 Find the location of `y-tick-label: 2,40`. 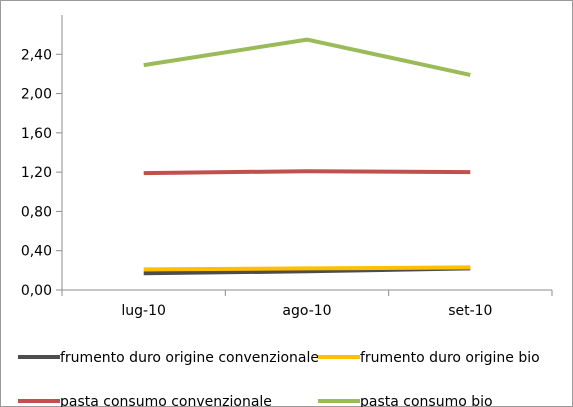

y-tick-label: 2,40 is located at coordinates (36, 55).